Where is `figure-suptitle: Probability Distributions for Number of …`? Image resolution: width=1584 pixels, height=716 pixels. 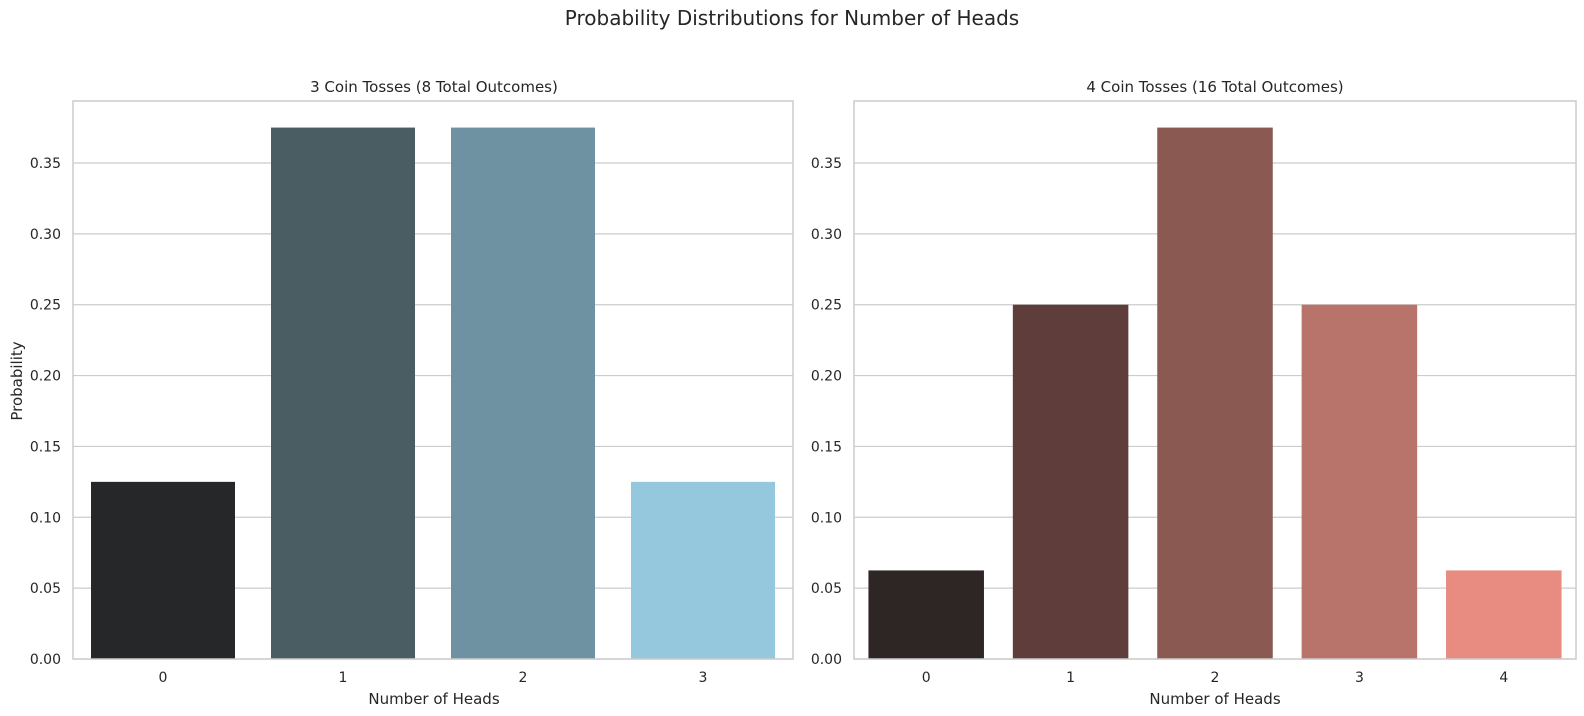 figure-suptitle: Probability Distributions for Number of … is located at coordinates (792, 18).